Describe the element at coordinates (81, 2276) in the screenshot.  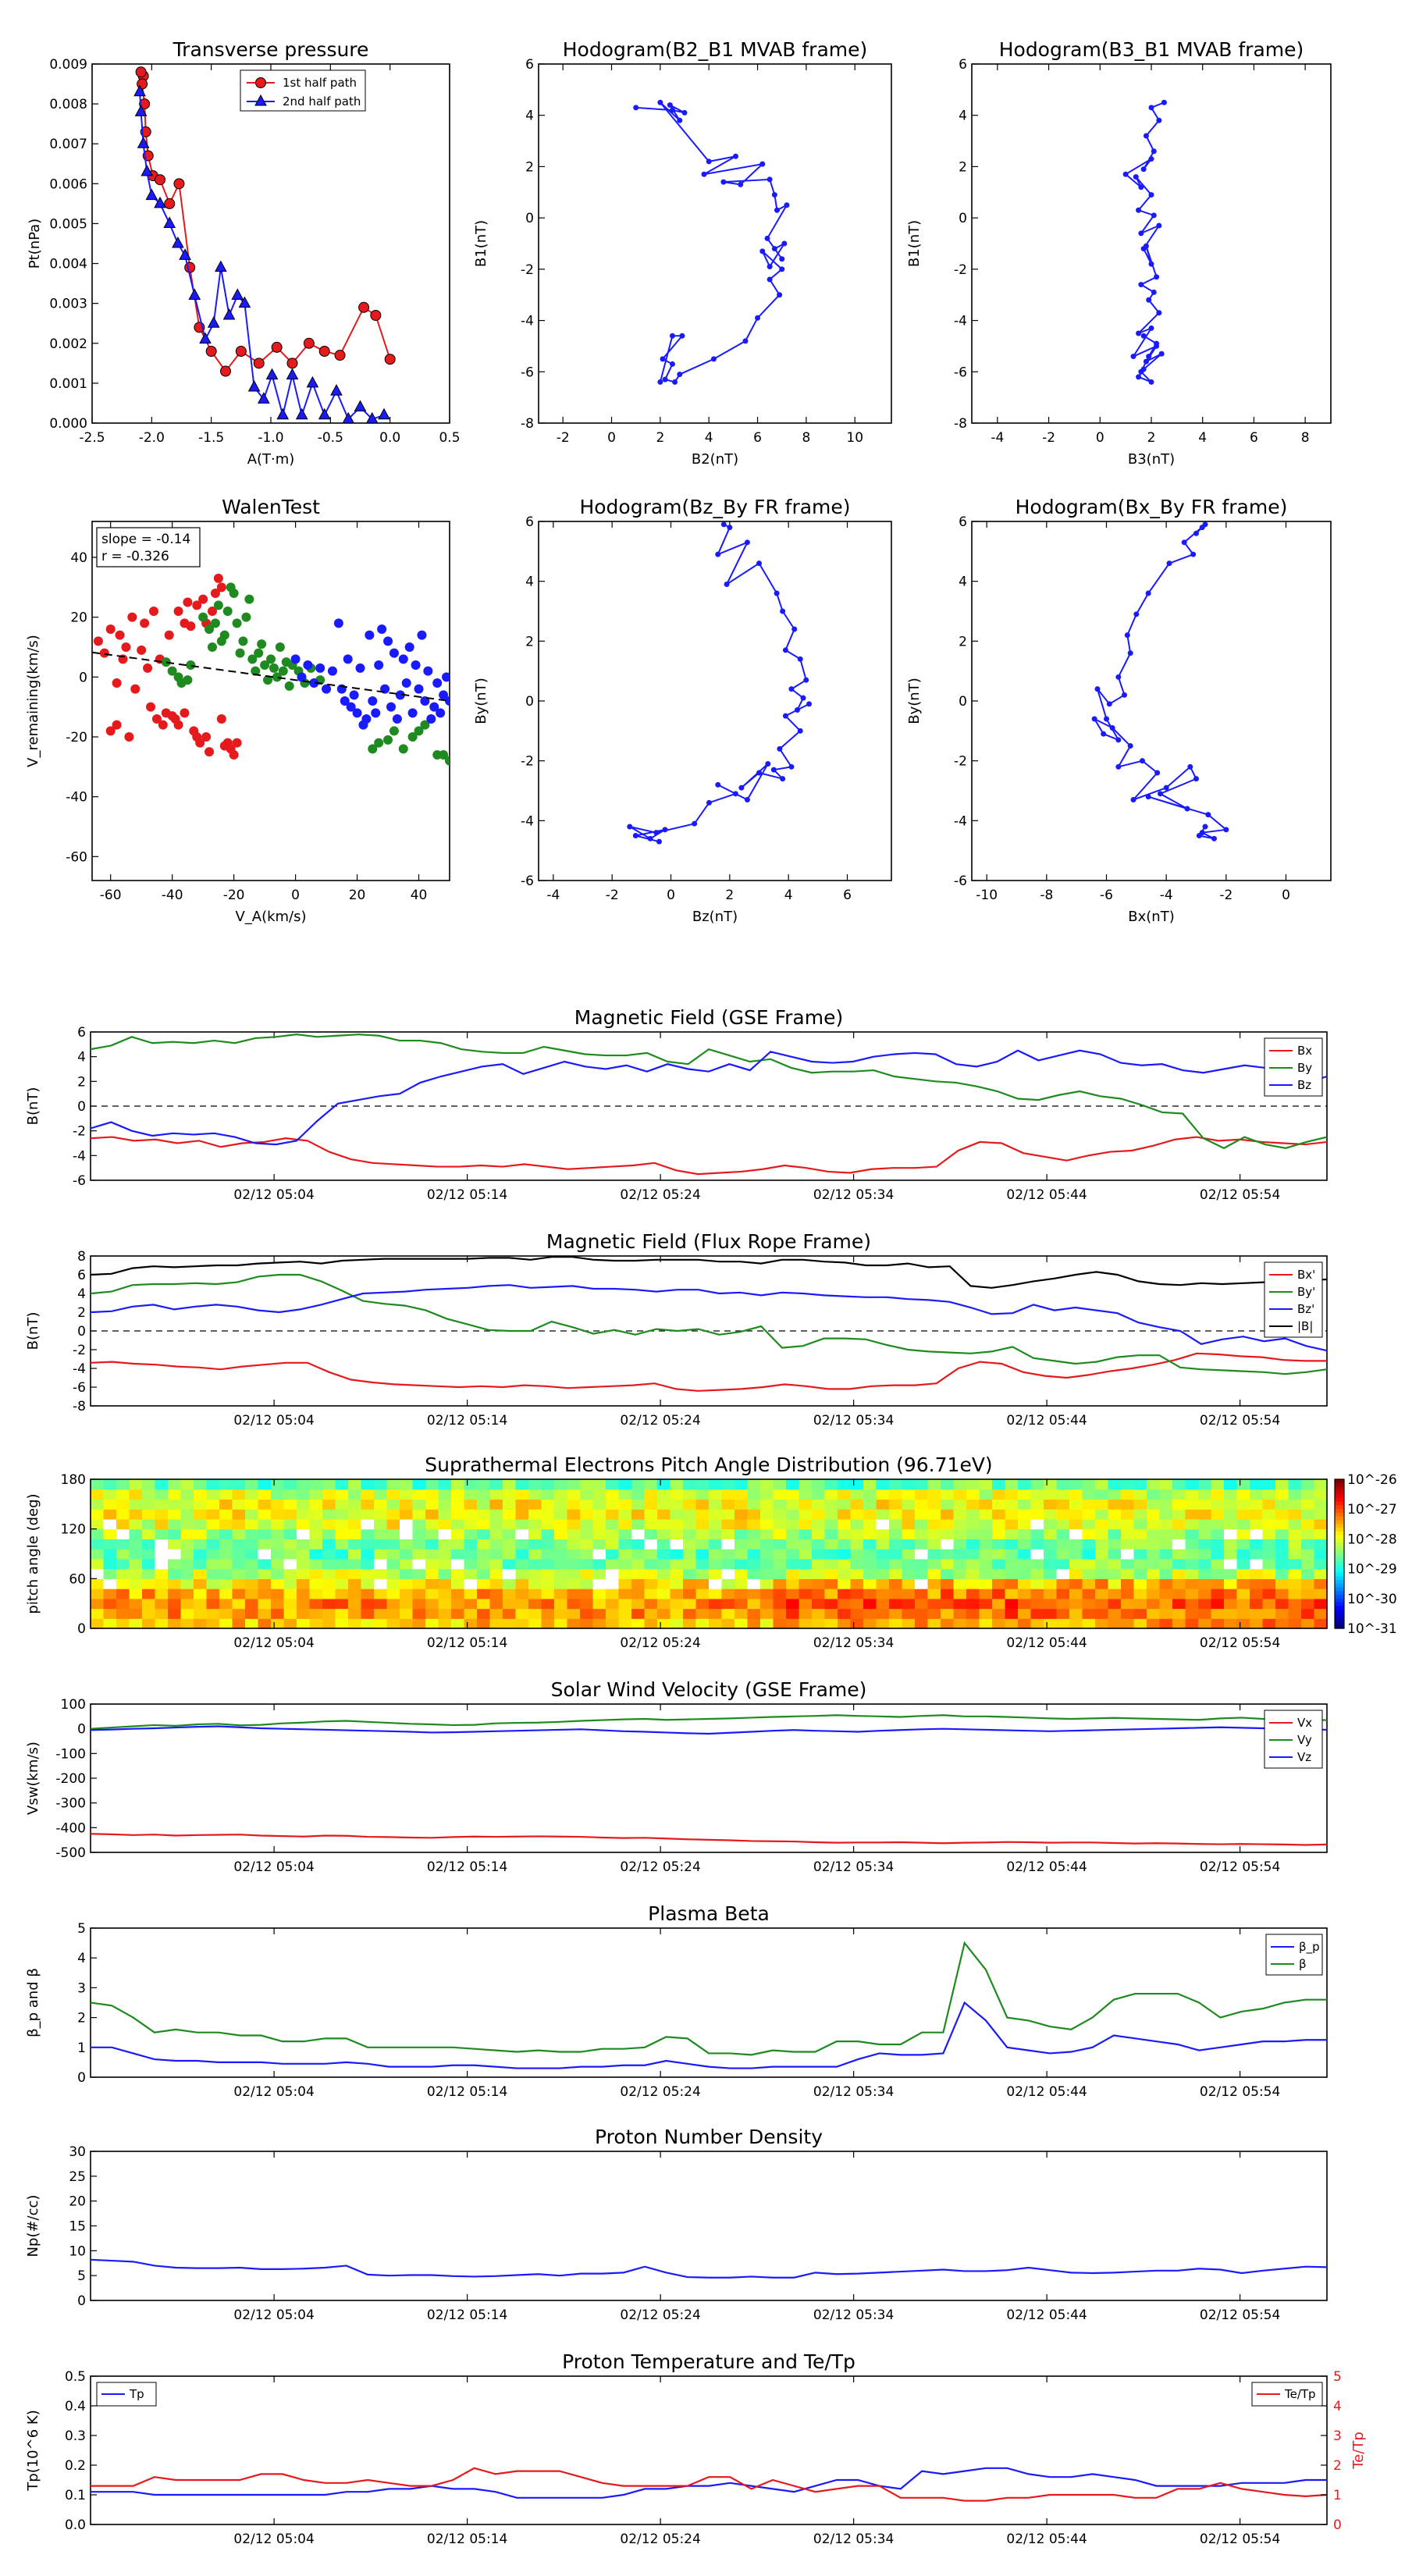
I see `np-ytick-label: 5` at that location.